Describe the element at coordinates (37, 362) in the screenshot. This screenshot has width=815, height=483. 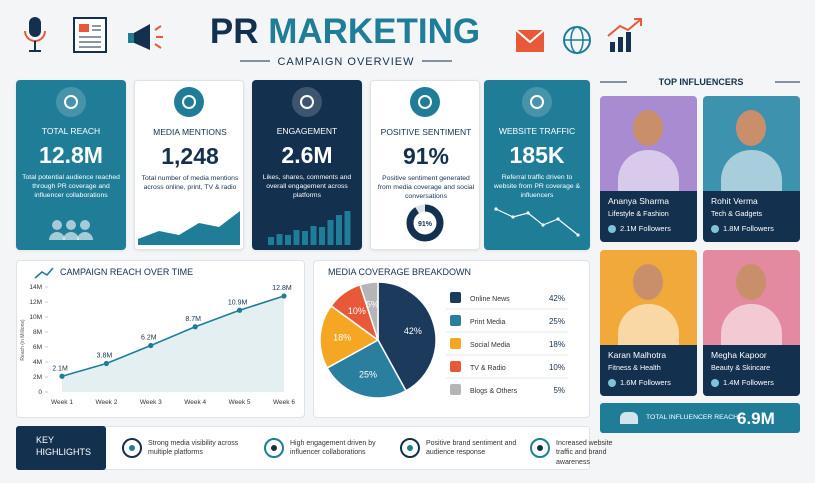
I see `y-tick-label: 4M` at that location.